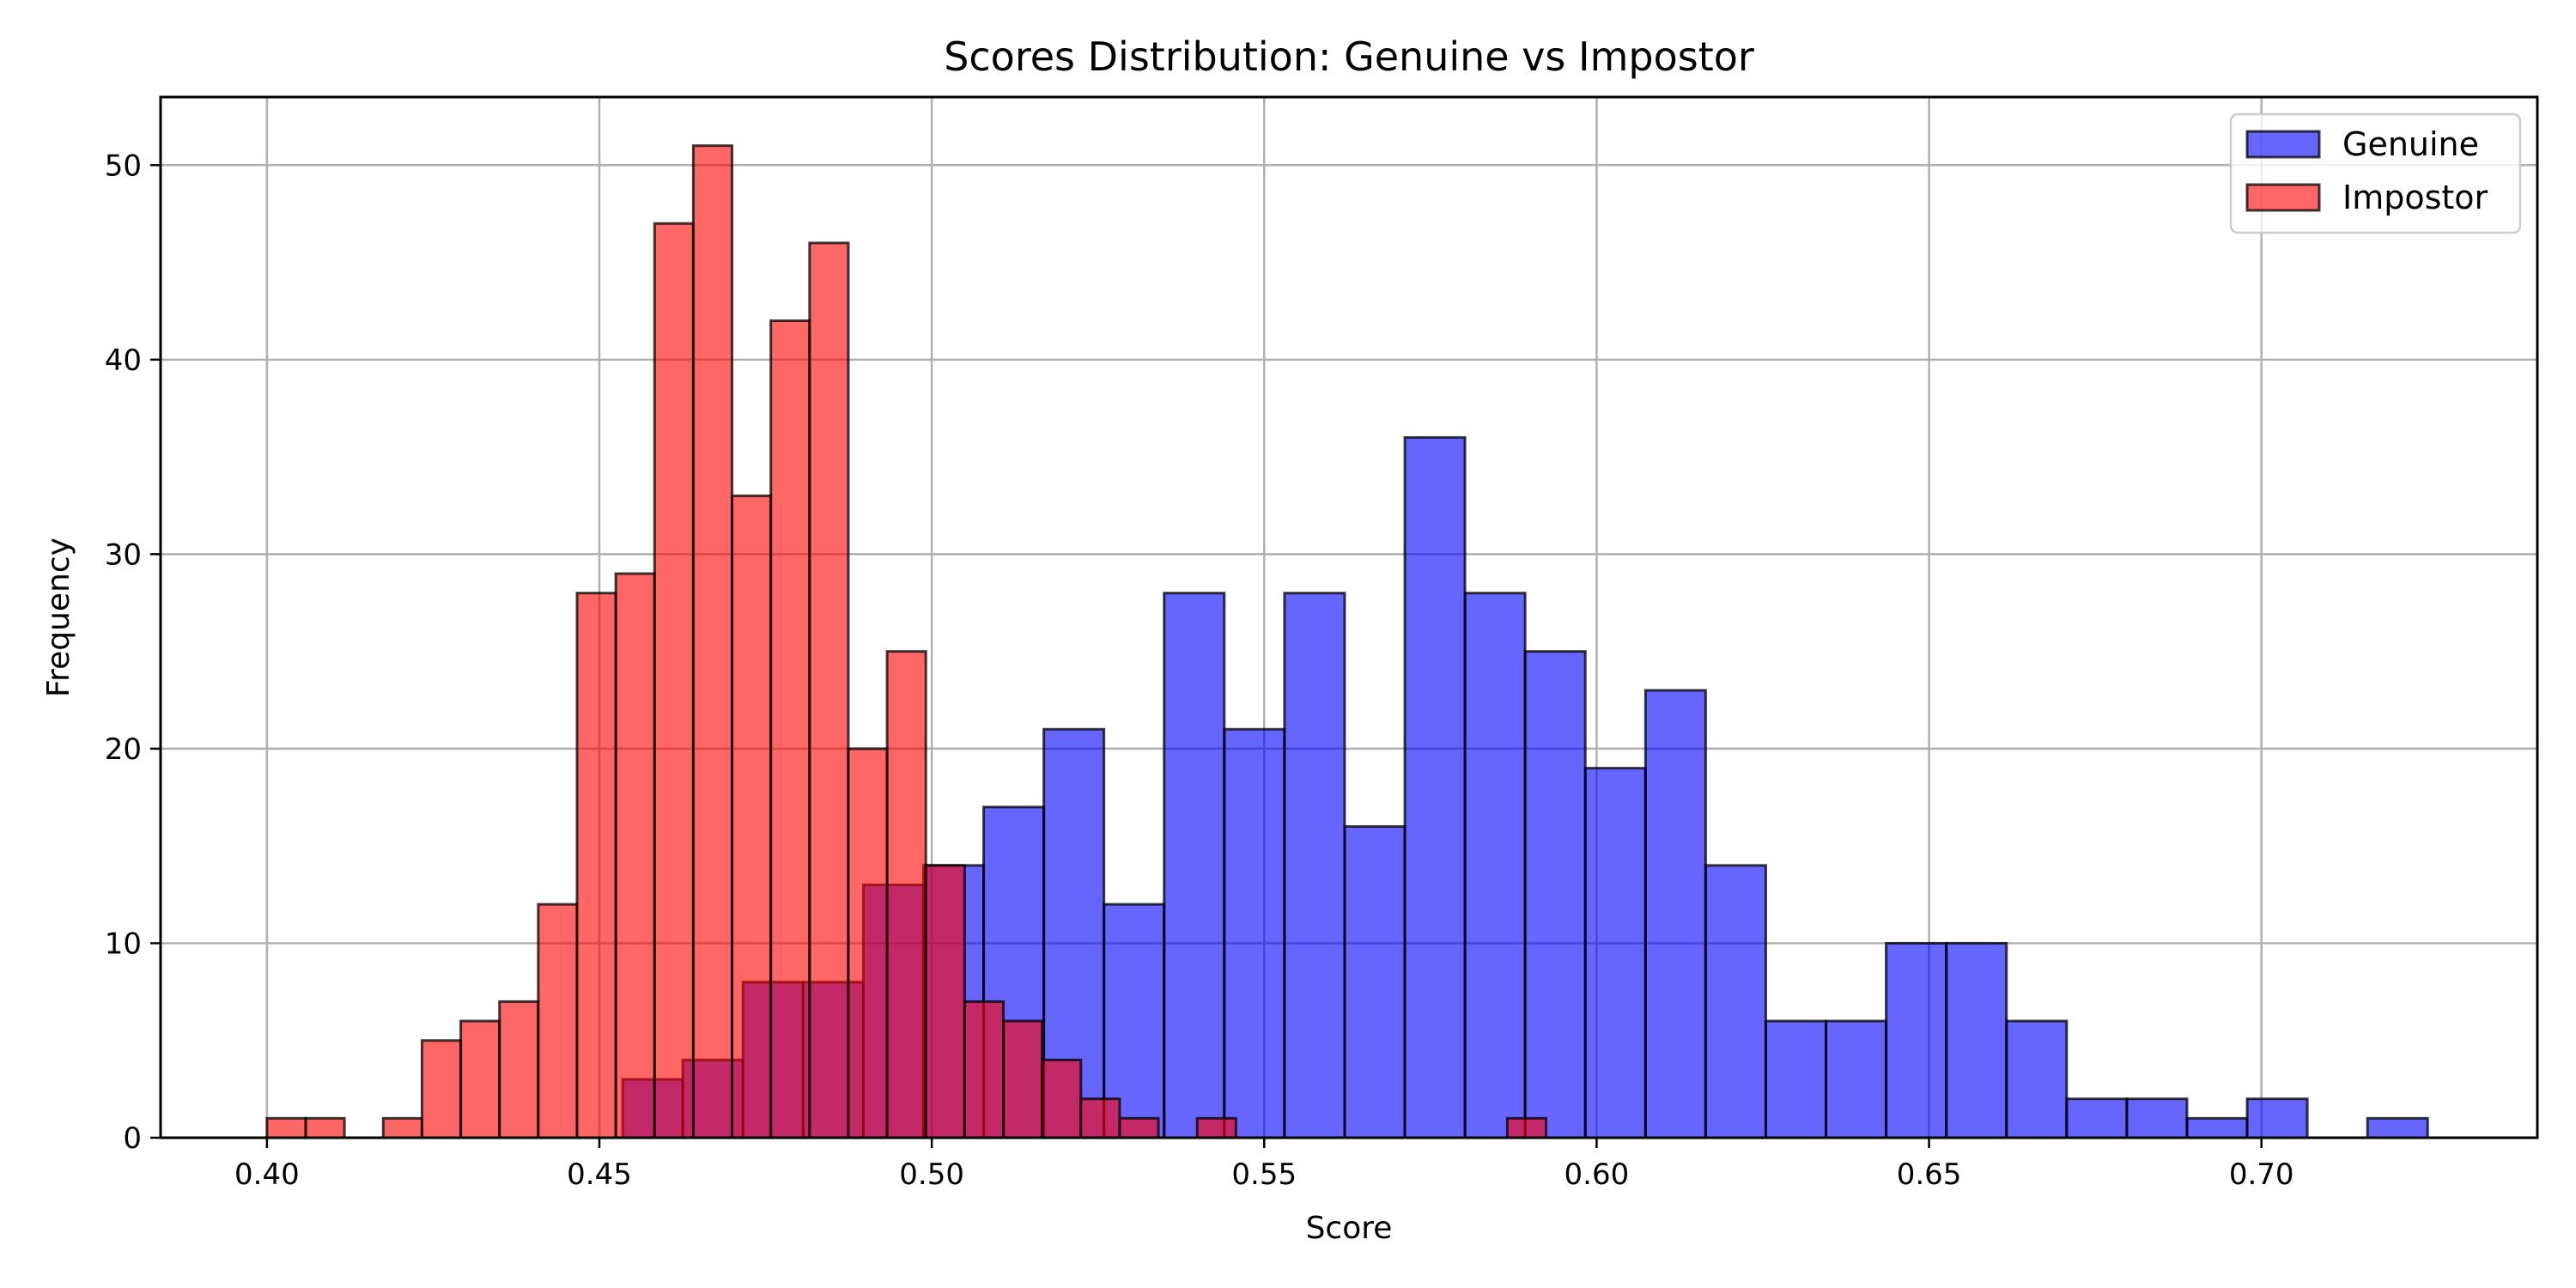  What do you see at coordinates (1930, 1174) in the screenshot?
I see `x-tick-label: 0.65` at bounding box center [1930, 1174].